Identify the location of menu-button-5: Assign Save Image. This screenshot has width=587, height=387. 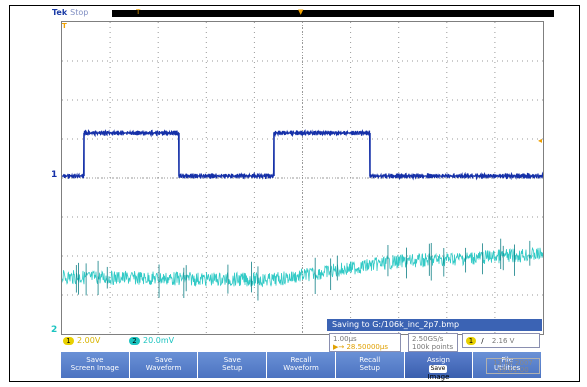
(439, 366).